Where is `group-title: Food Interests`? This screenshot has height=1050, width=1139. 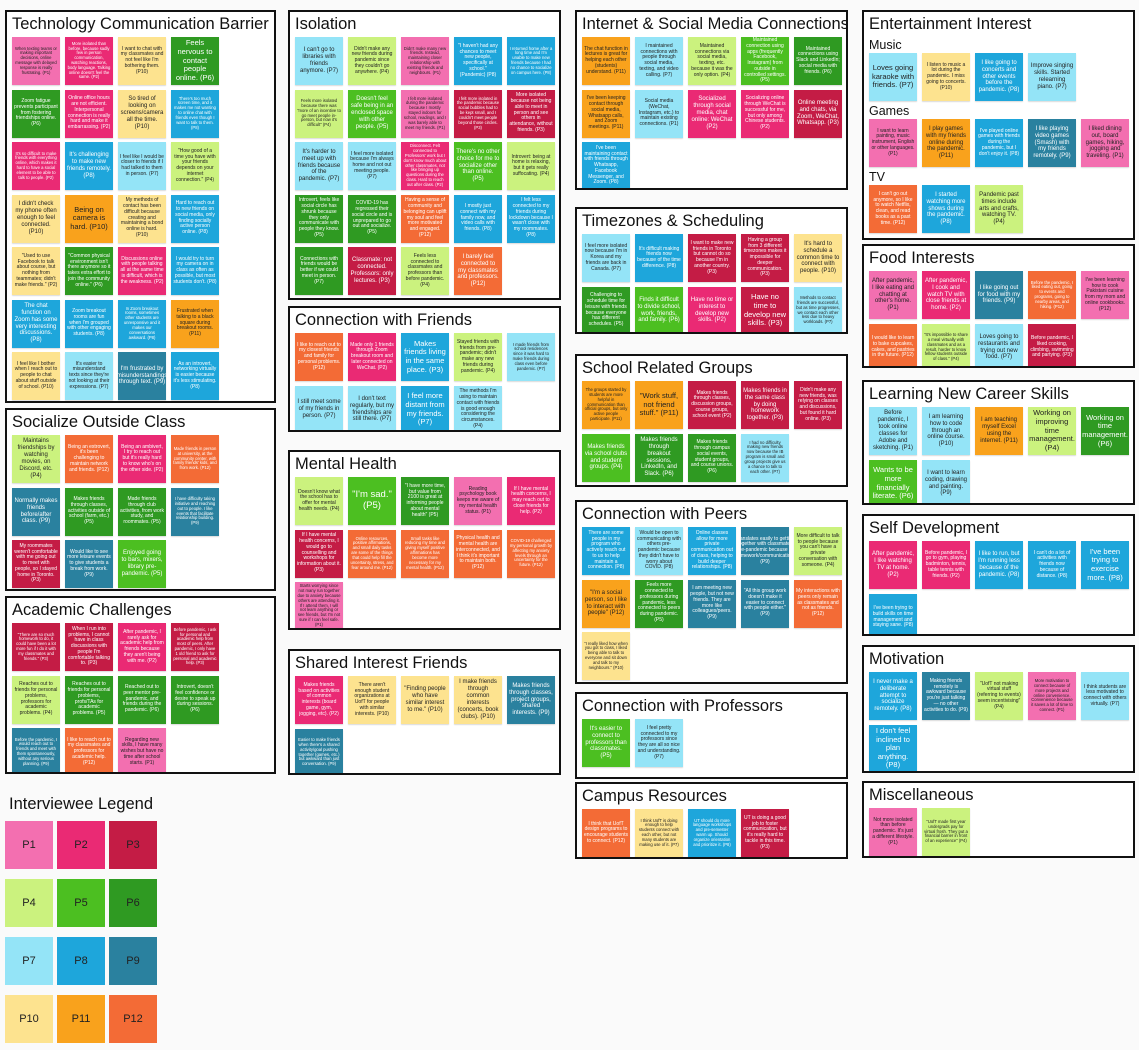
group-title: Food Interests is located at coordinates (922, 258).